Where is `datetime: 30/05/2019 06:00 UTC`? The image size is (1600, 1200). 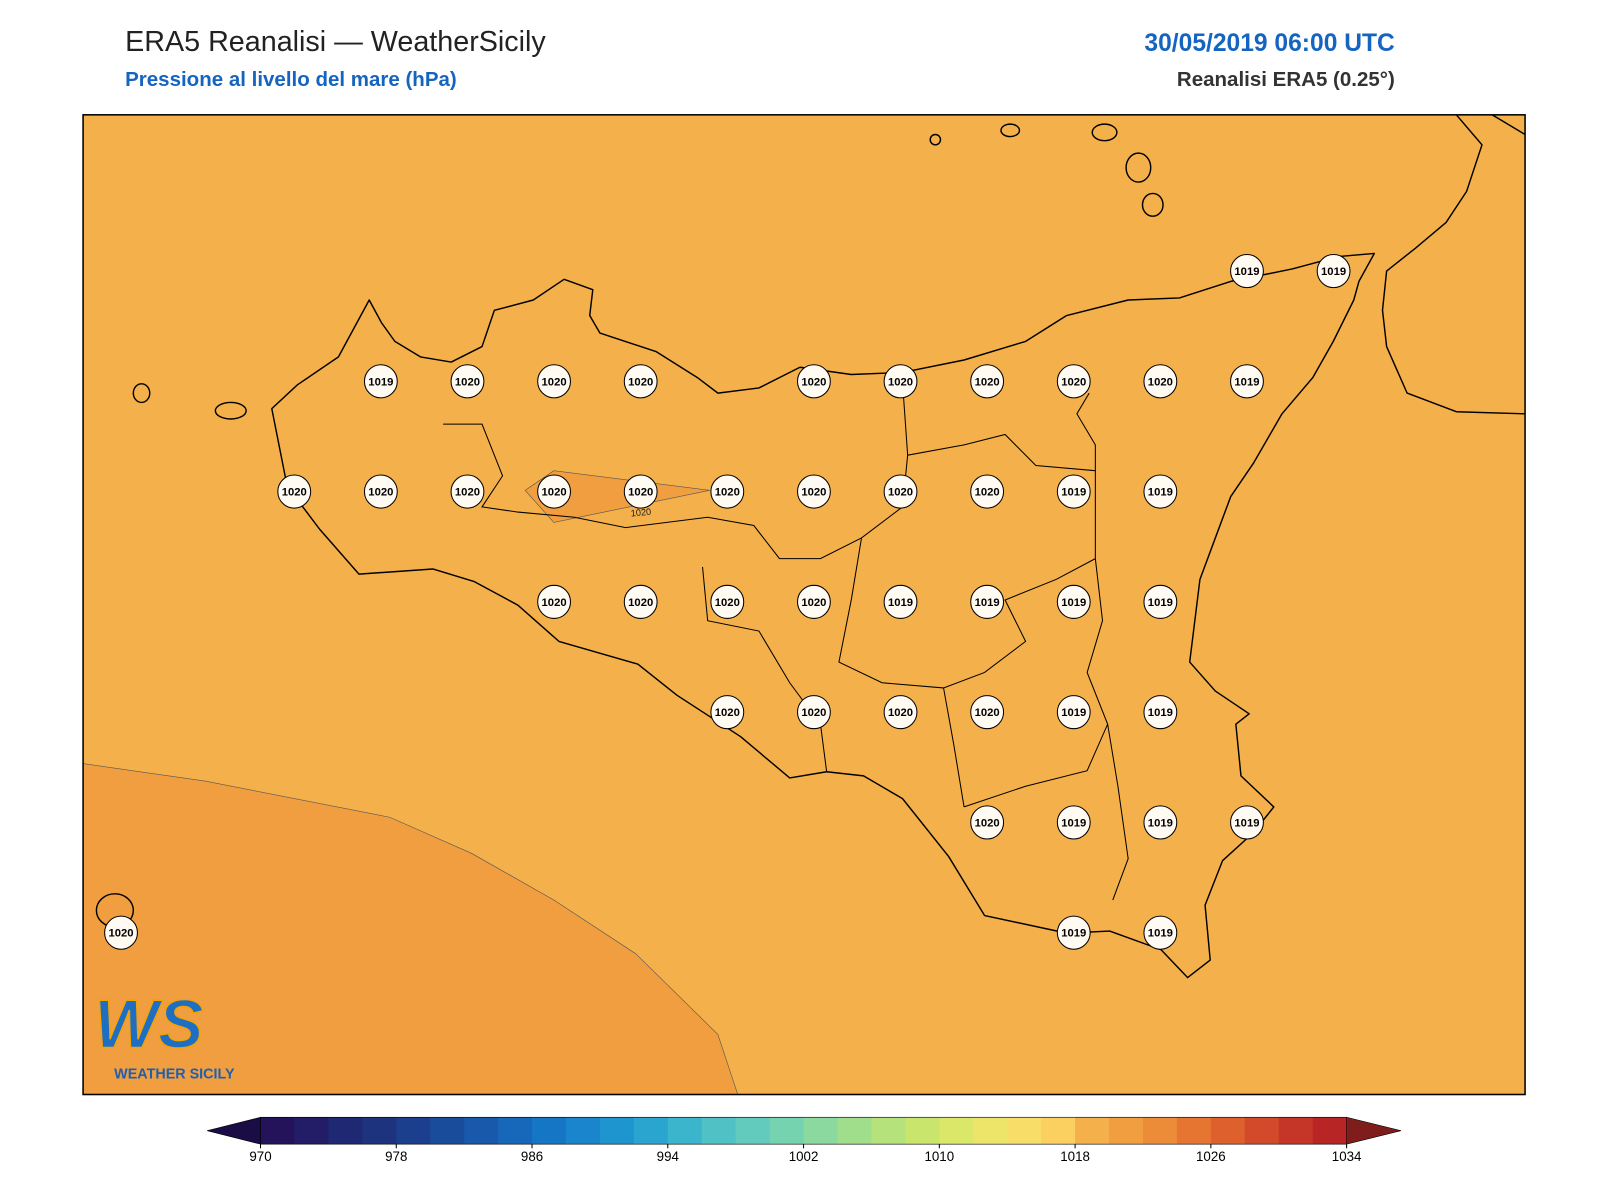 datetime: 30/05/2019 06:00 UTC is located at coordinates (1269, 43).